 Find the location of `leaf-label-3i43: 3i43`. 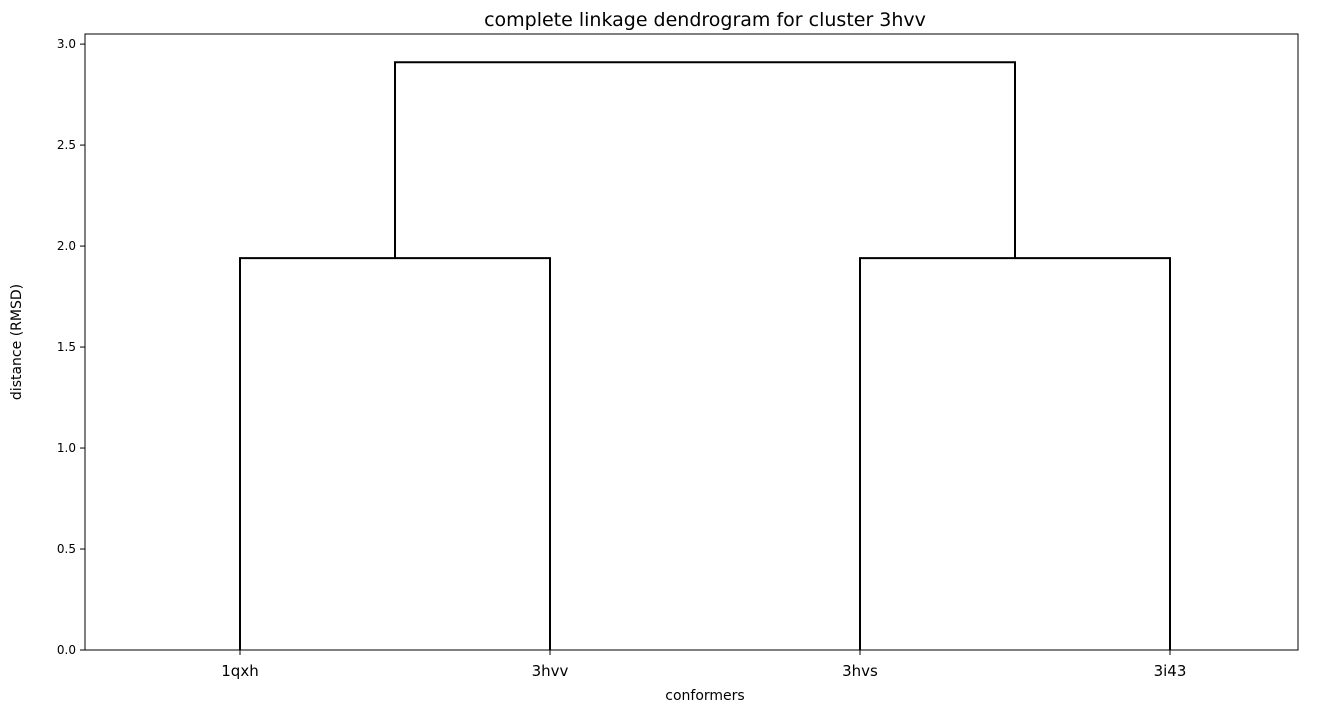

leaf-label-3i43: 3i43 is located at coordinates (1170, 671).